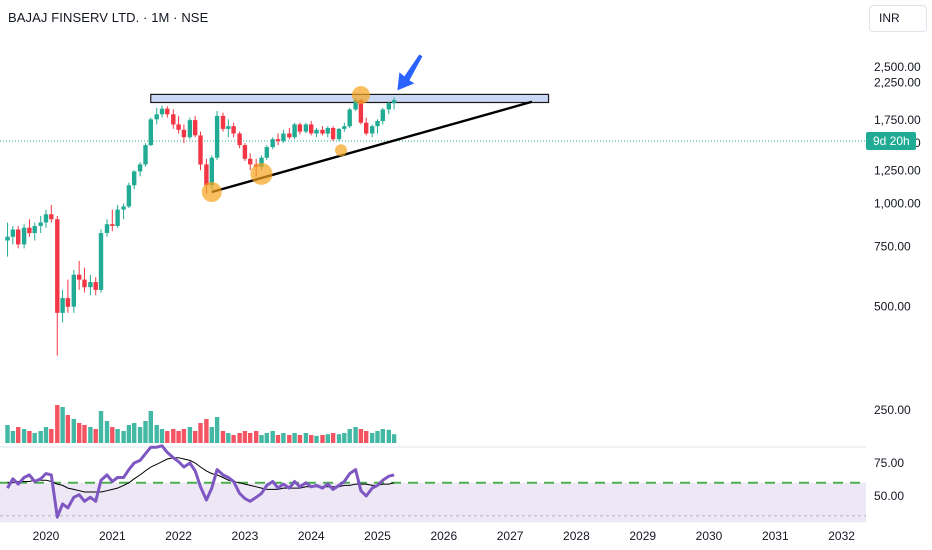 Image resolution: width=932 pixels, height=550 pixels. I want to click on last-price-countdown: 9d 20h, so click(891, 141).